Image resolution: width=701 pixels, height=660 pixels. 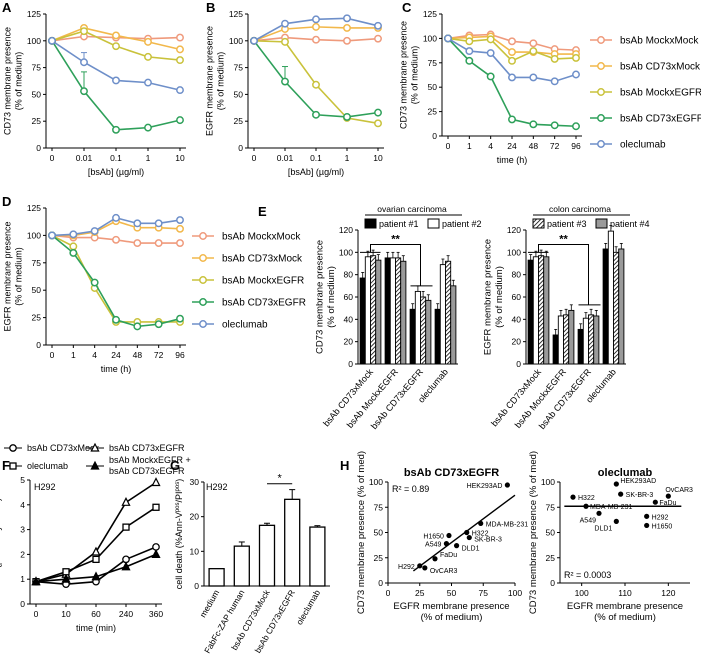 I want to click on y-axis-label: CD73 membrane presence (% of med), so click(x=533, y=532).